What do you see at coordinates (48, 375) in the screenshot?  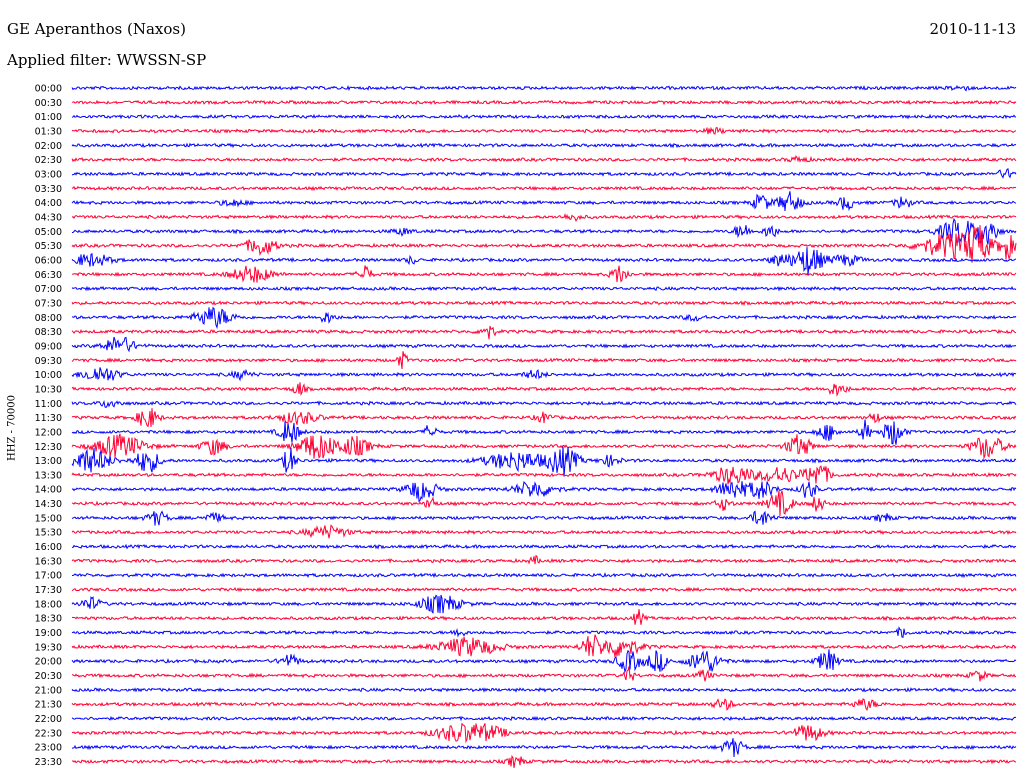 I see `time-tick-label: 10:00` at bounding box center [48, 375].